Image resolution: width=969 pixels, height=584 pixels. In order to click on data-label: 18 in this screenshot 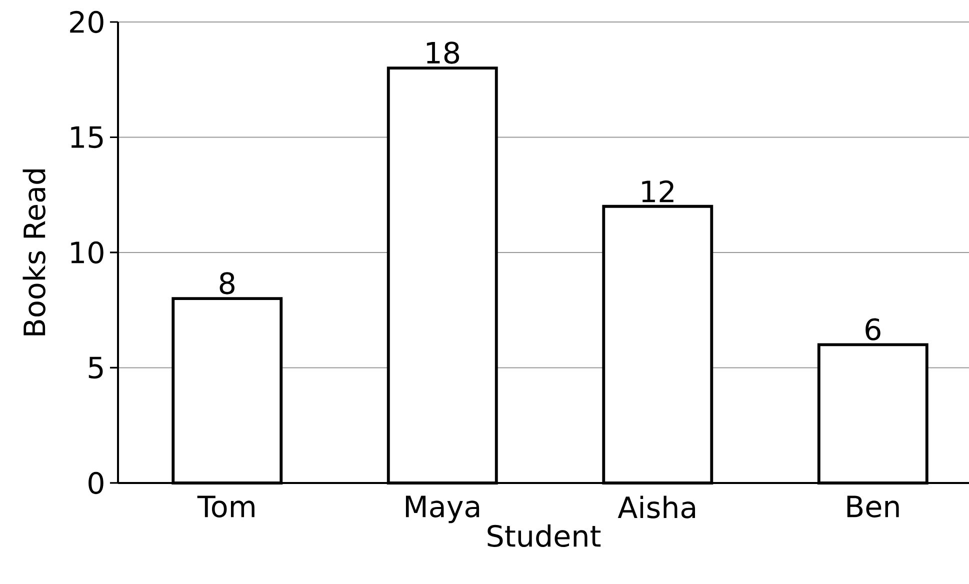, I will do `click(443, 53)`.